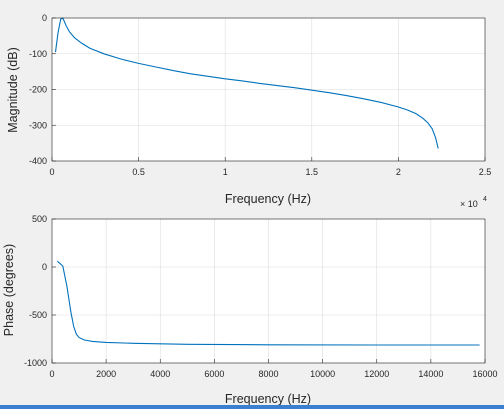 Image resolution: width=504 pixels, height=409 pixels. What do you see at coordinates (268, 199) in the screenshot?
I see `magnitude-x-axis-label: Frequency (Hz)` at bounding box center [268, 199].